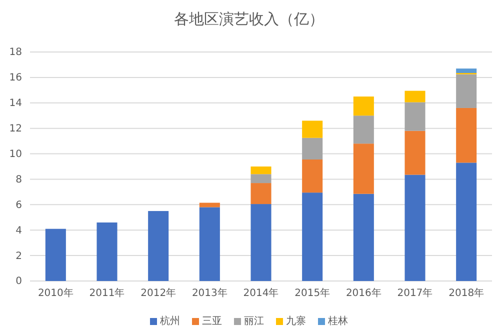 Image resolution: width=498 pixels, height=336 pixels. What do you see at coordinates (415, 293) in the screenshot?
I see `x-tick-label: 2017年` at bounding box center [415, 293].